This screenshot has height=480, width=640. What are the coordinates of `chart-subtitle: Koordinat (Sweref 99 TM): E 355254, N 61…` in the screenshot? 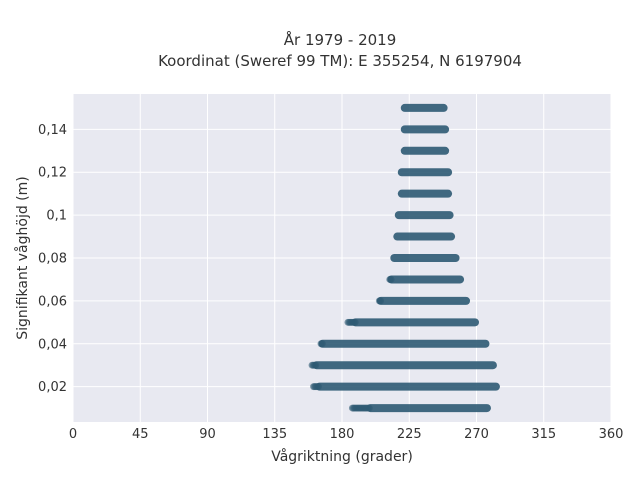 It's located at (340, 61).